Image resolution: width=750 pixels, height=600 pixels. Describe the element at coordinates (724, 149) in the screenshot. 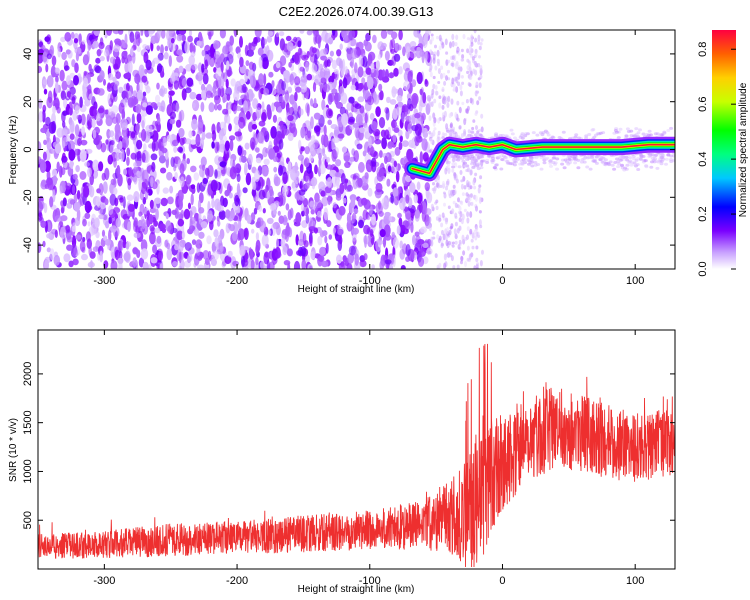

I see `colorbar-gradient` at that location.